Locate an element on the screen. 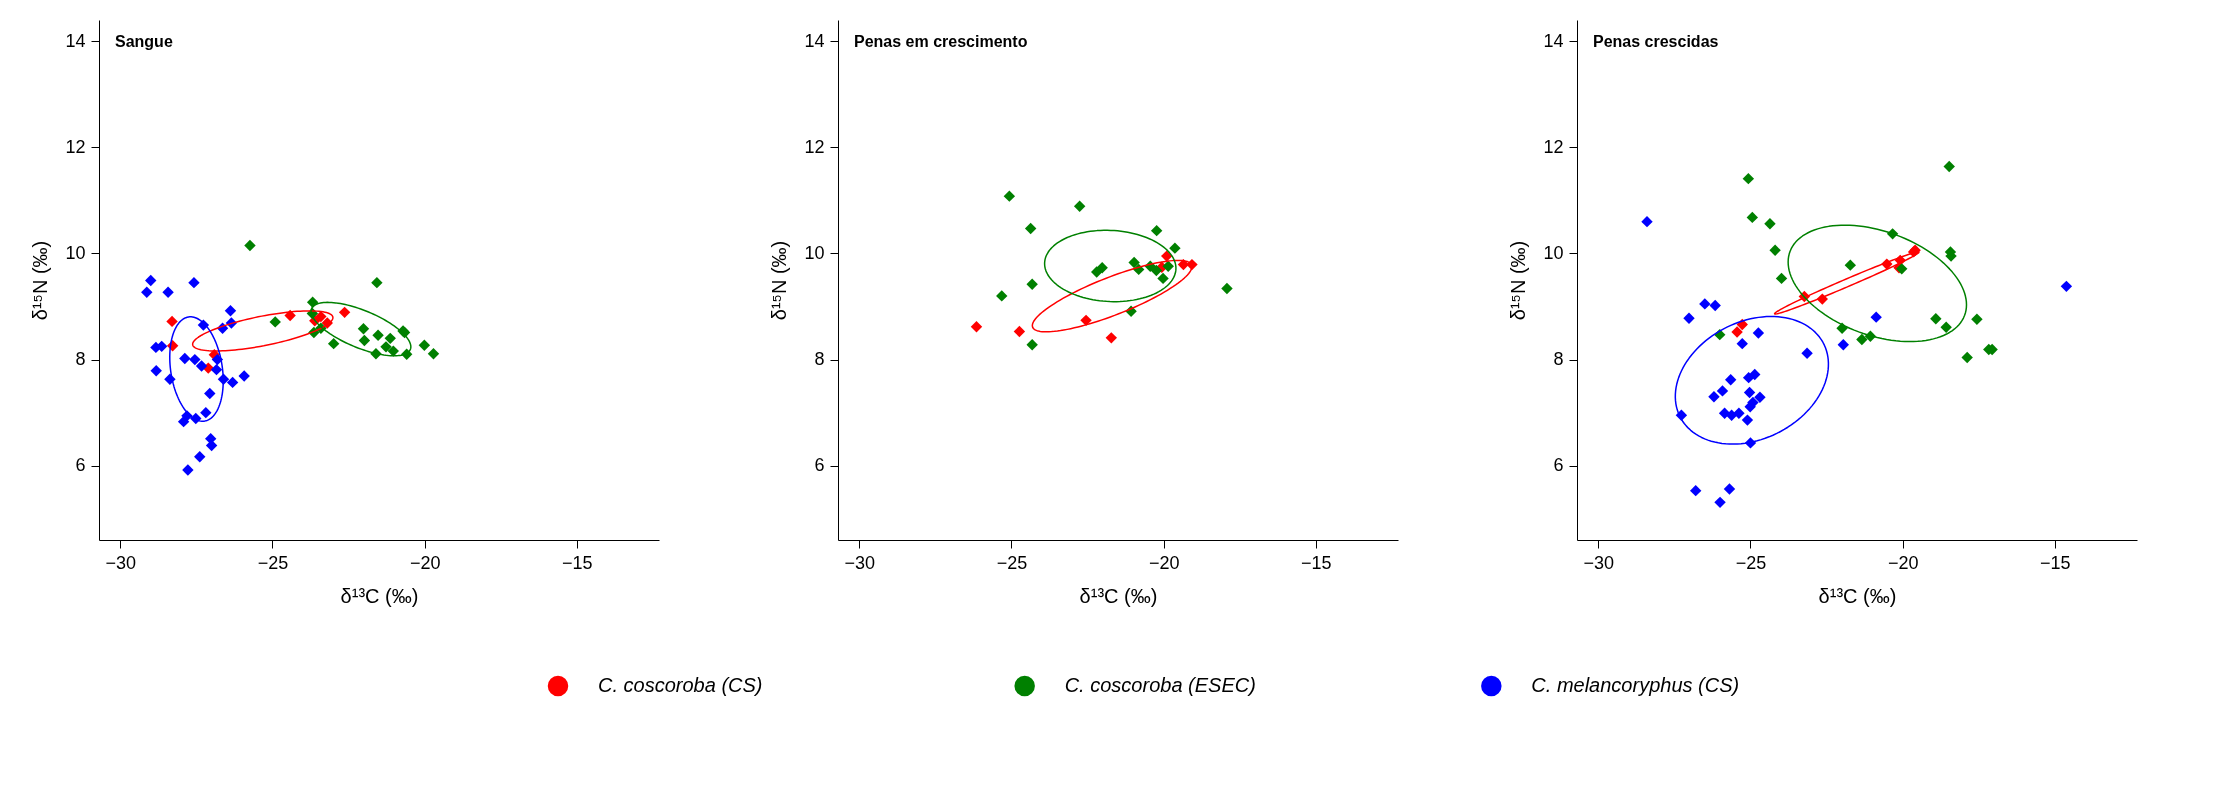  legend-label: C. coscoroba (ESEC) is located at coordinates (1160, 685).